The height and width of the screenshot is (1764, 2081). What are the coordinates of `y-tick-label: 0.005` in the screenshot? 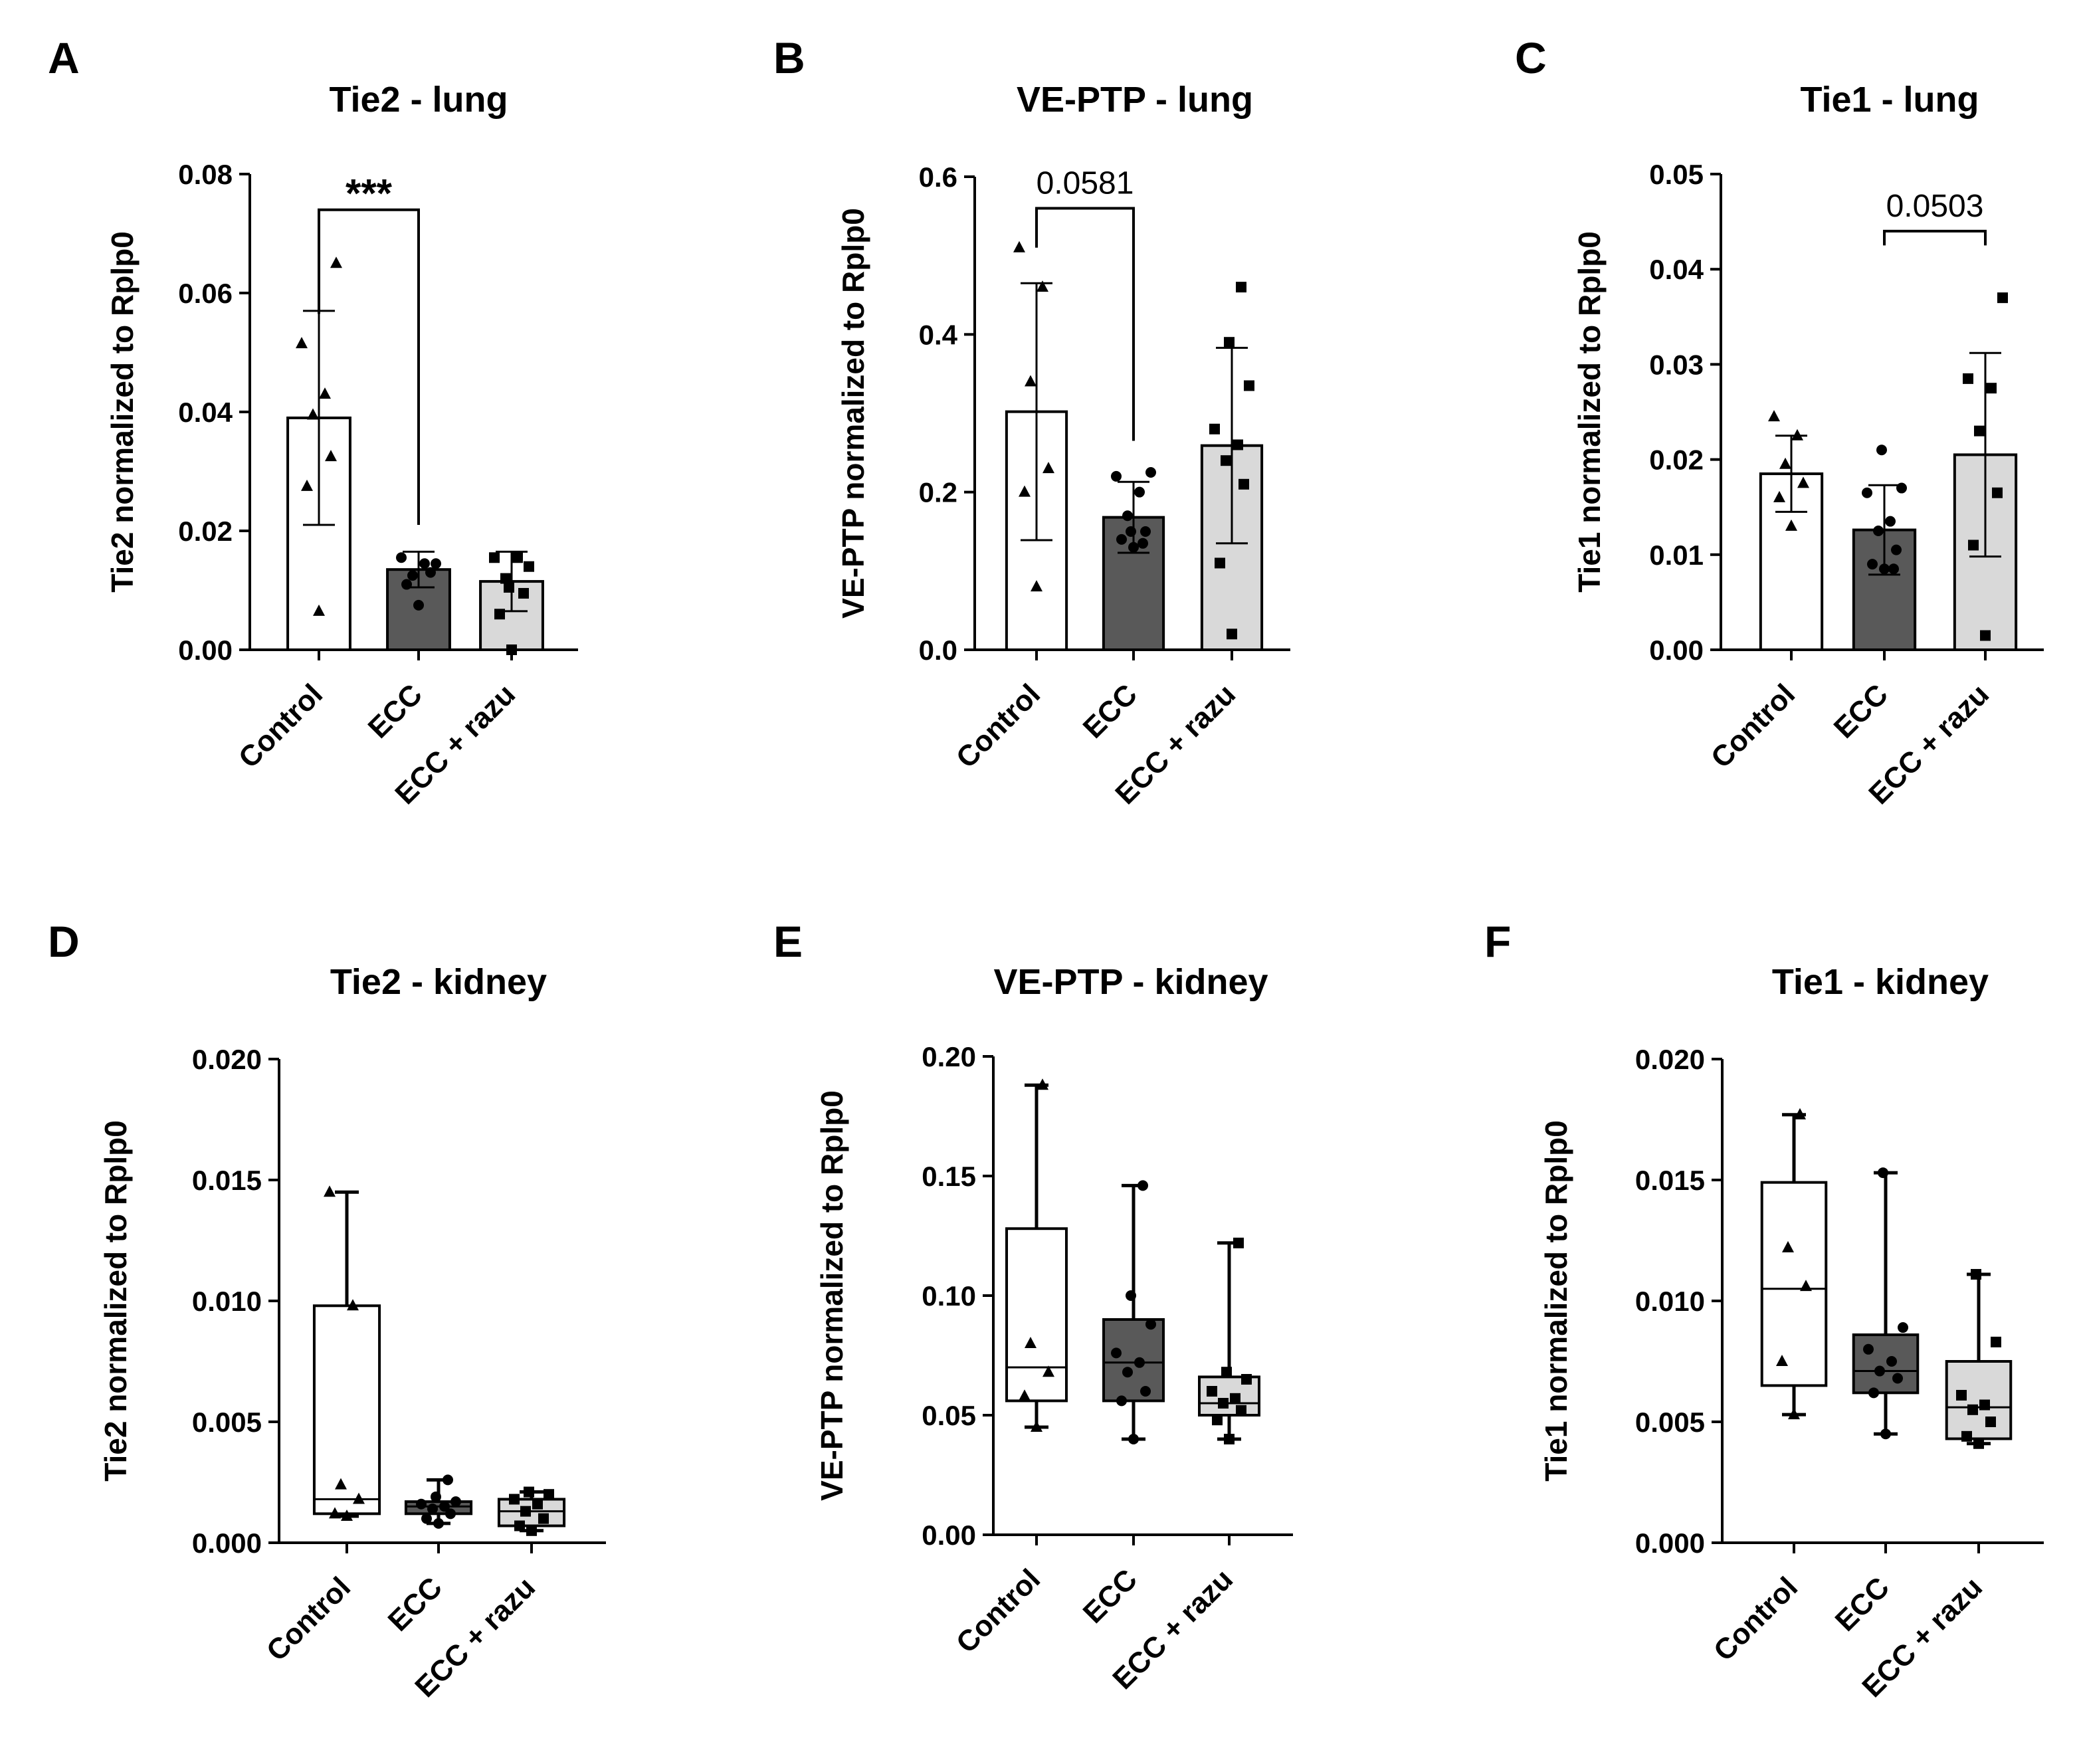 It's located at (227, 1422).